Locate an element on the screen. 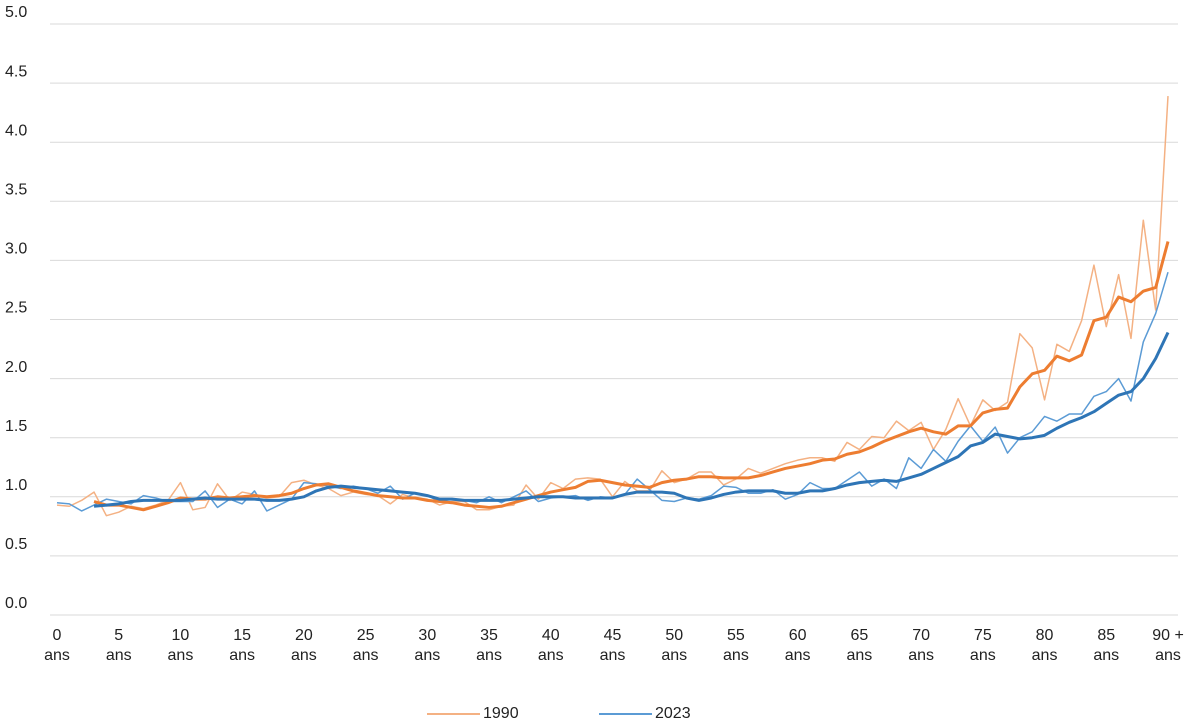  x-tick-label: 60 ans is located at coordinates (797, 645).